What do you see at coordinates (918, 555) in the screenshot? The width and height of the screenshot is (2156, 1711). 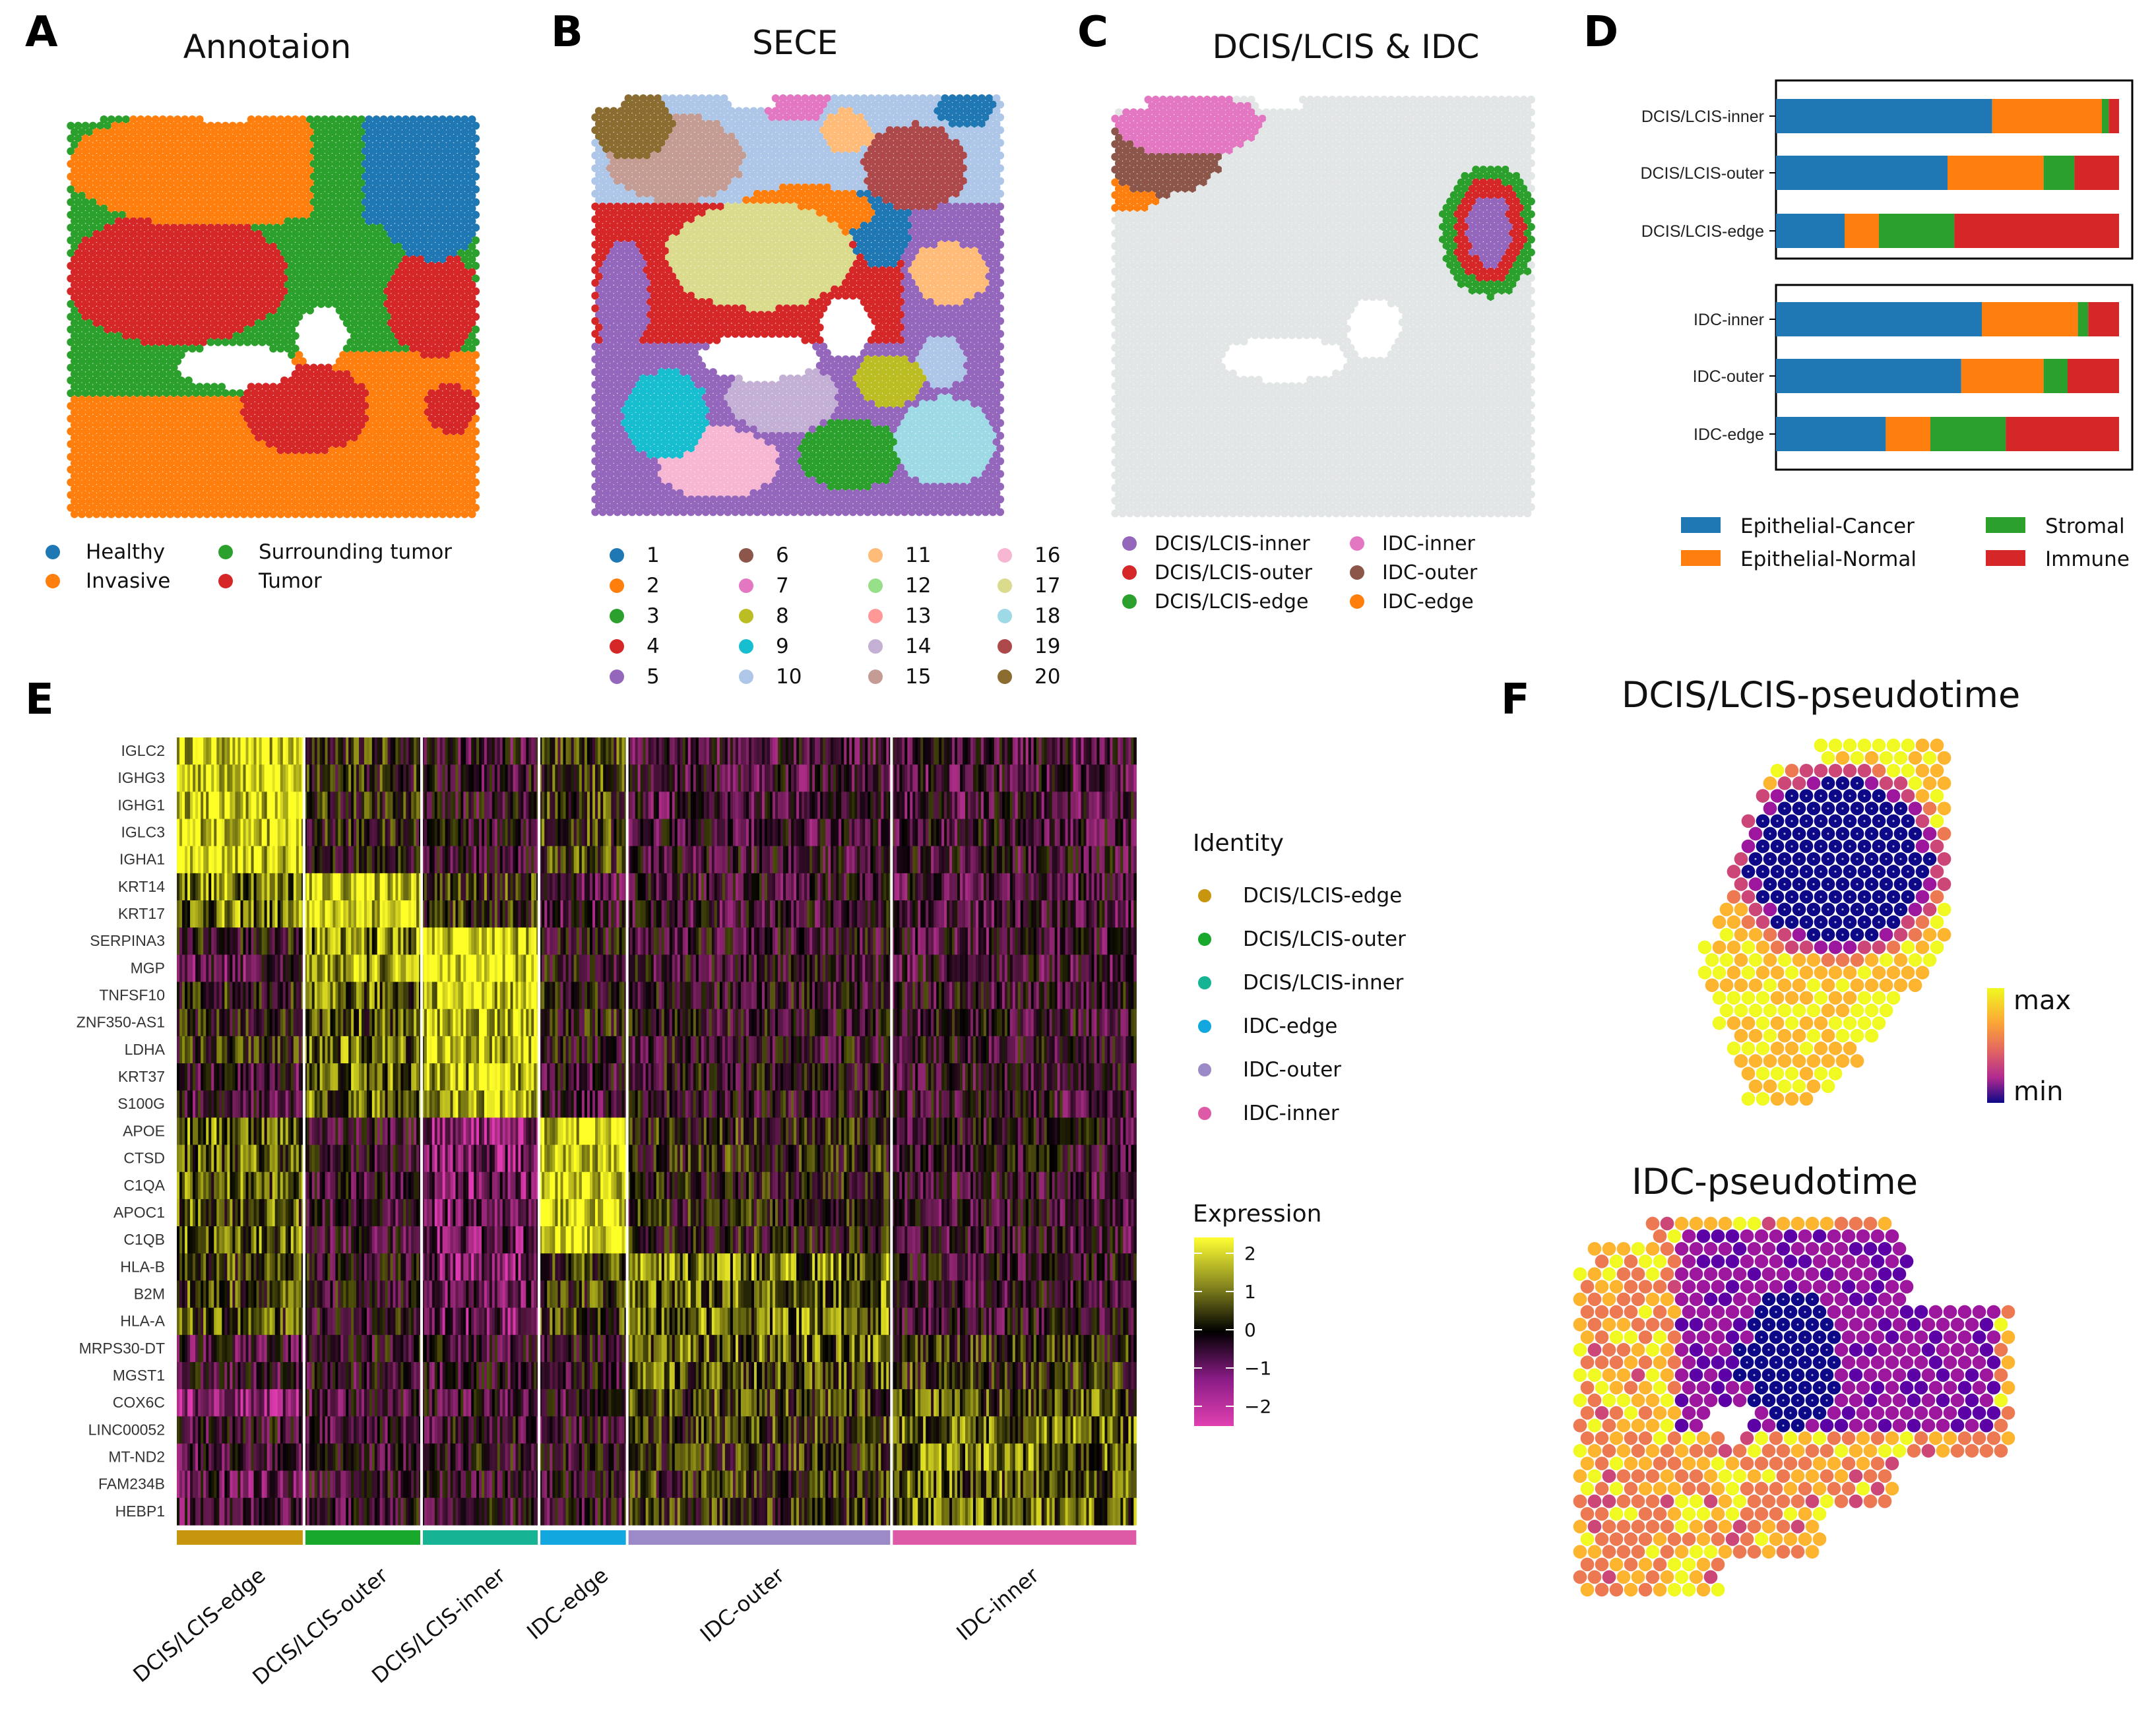 I see `legend-b-item: 11` at bounding box center [918, 555].